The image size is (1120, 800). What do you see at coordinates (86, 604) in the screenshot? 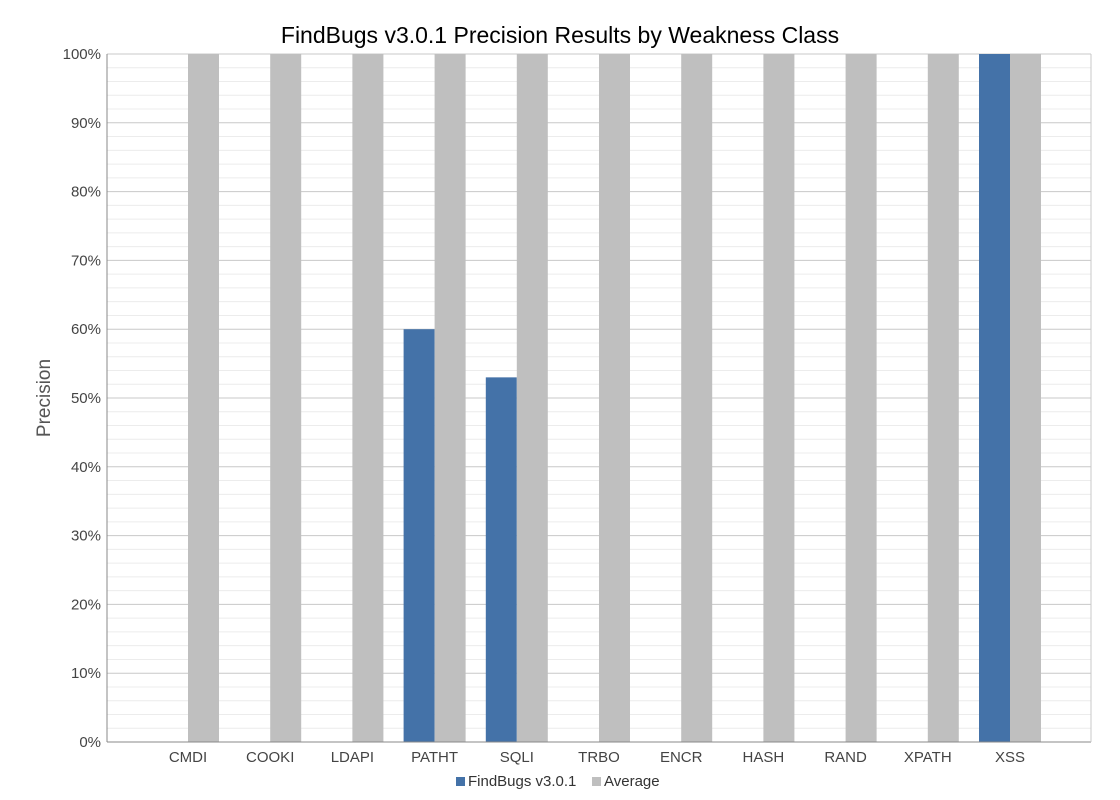
I see `y-tick-label: 20%` at bounding box center [86, 604].